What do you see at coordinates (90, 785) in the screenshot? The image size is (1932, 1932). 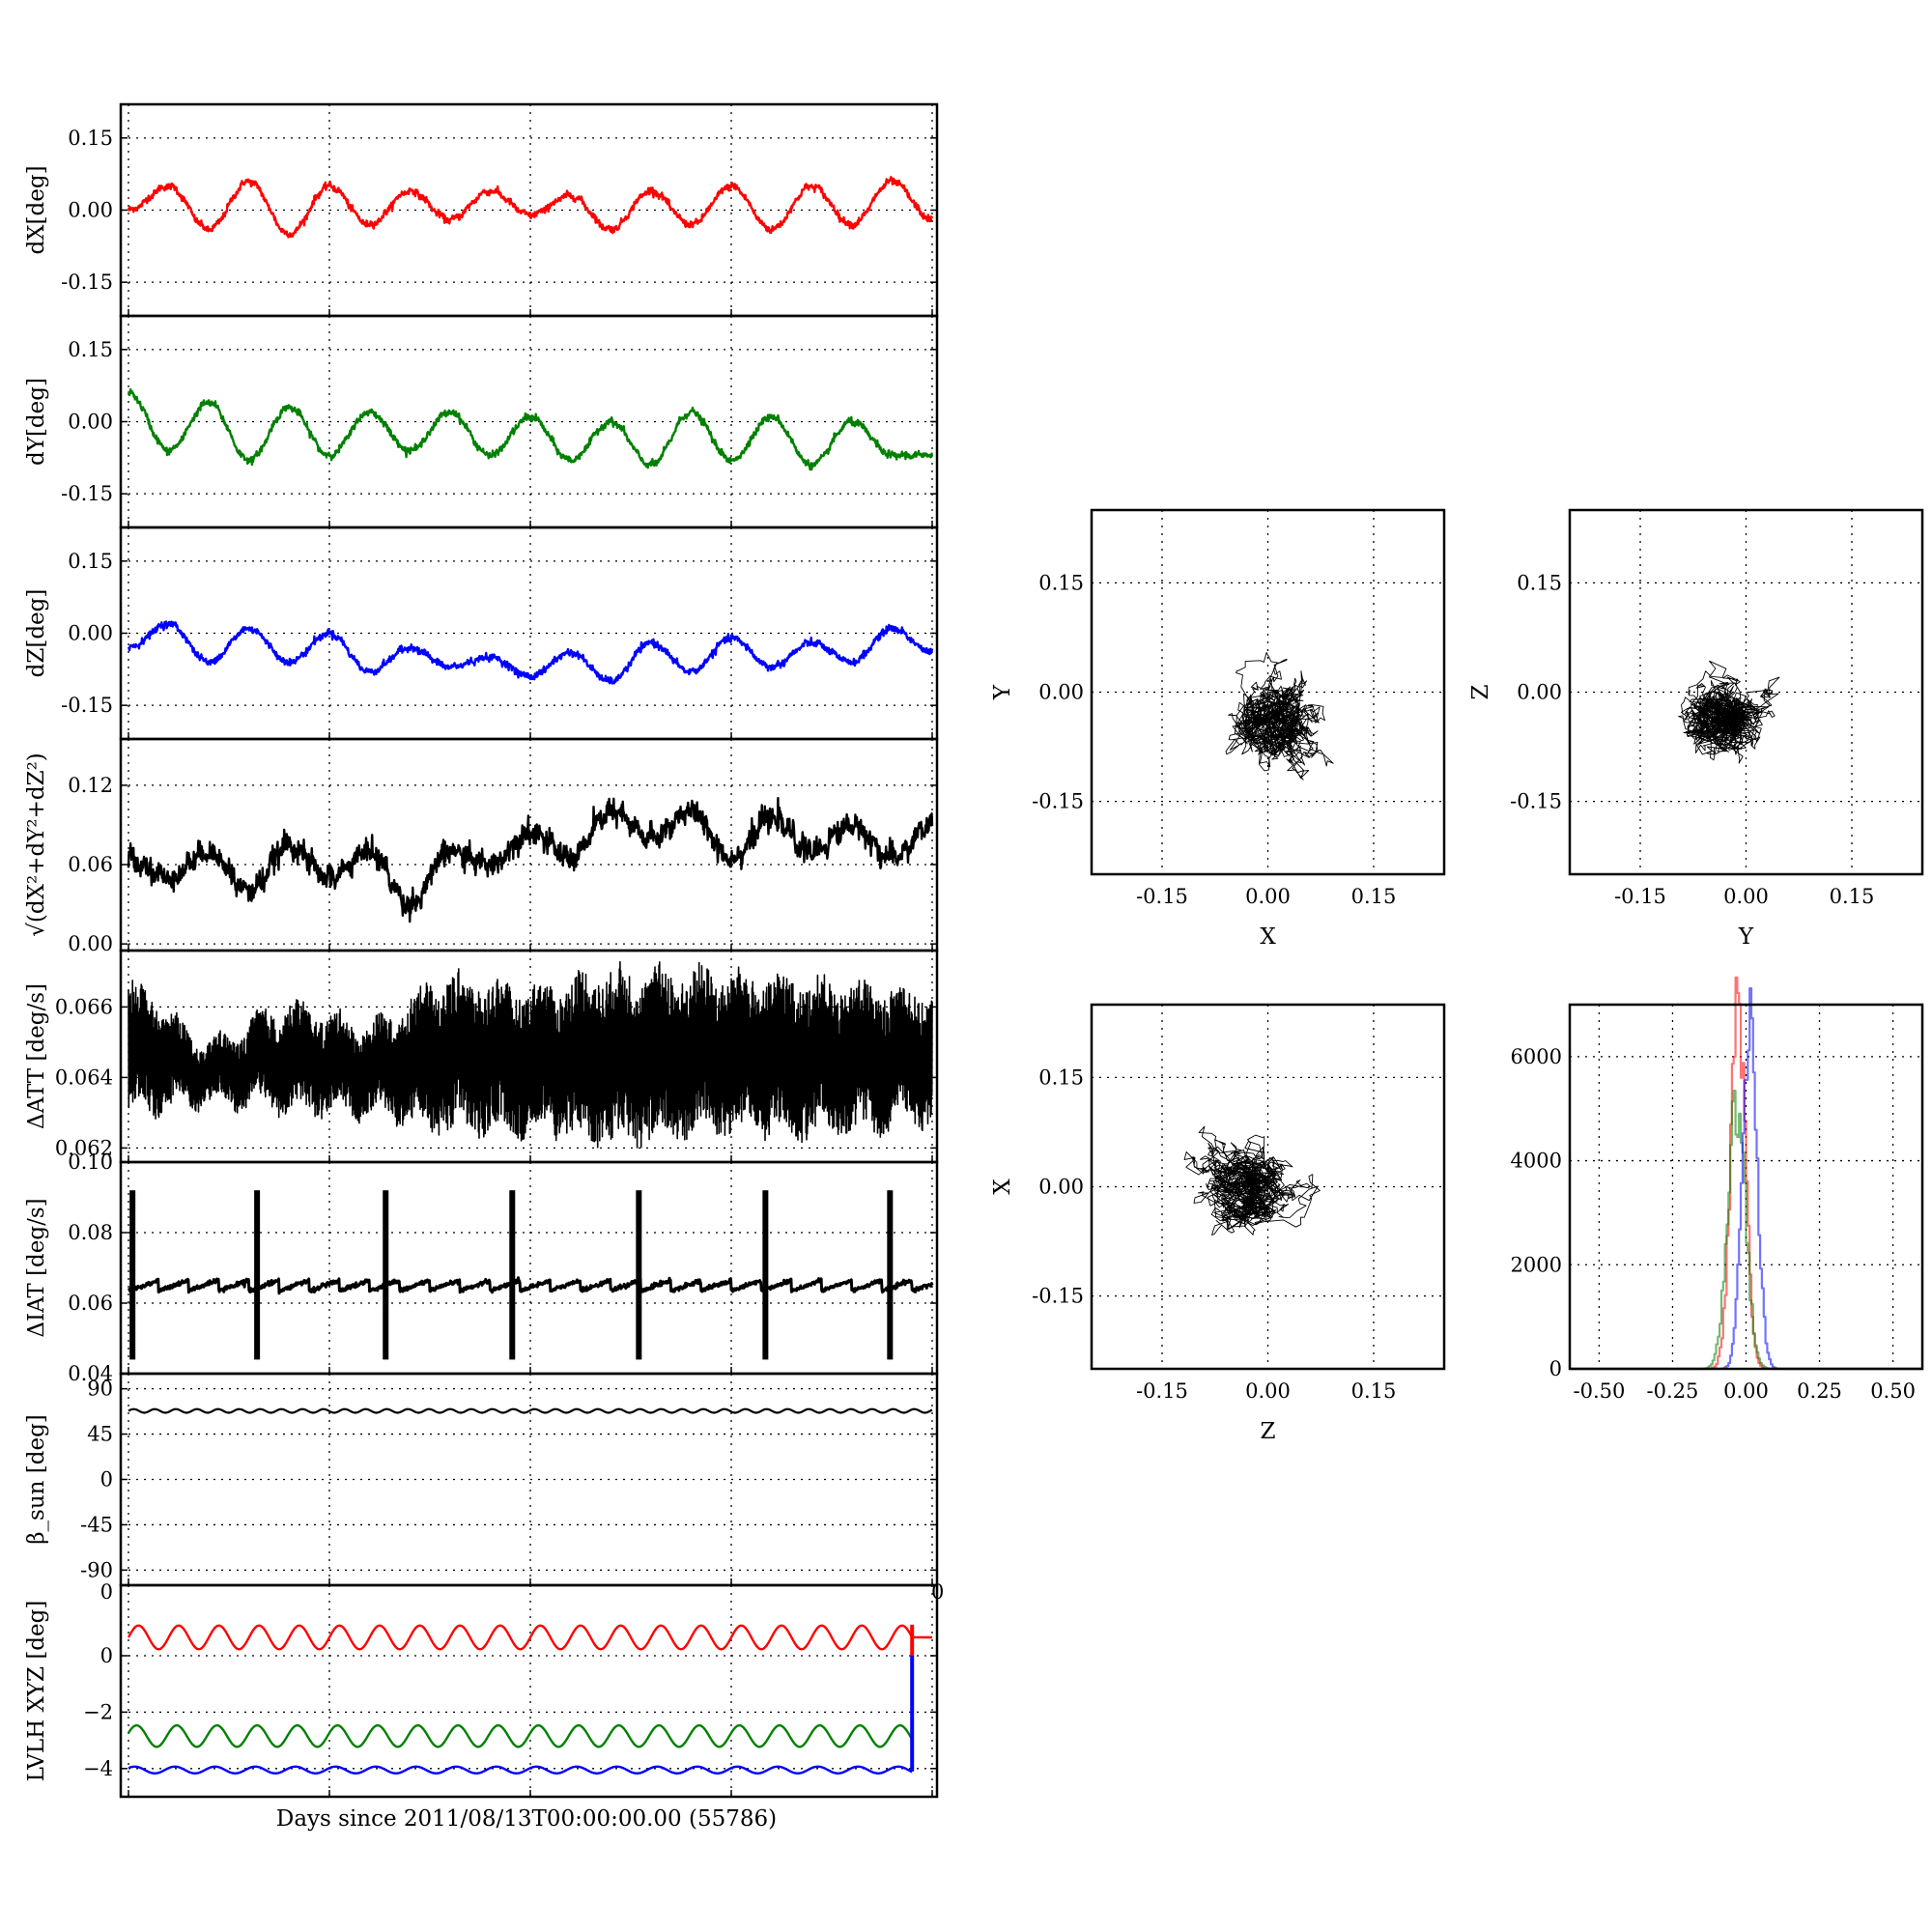 I see `y-tick-label: 0.12` at bounding box center [90, 785].